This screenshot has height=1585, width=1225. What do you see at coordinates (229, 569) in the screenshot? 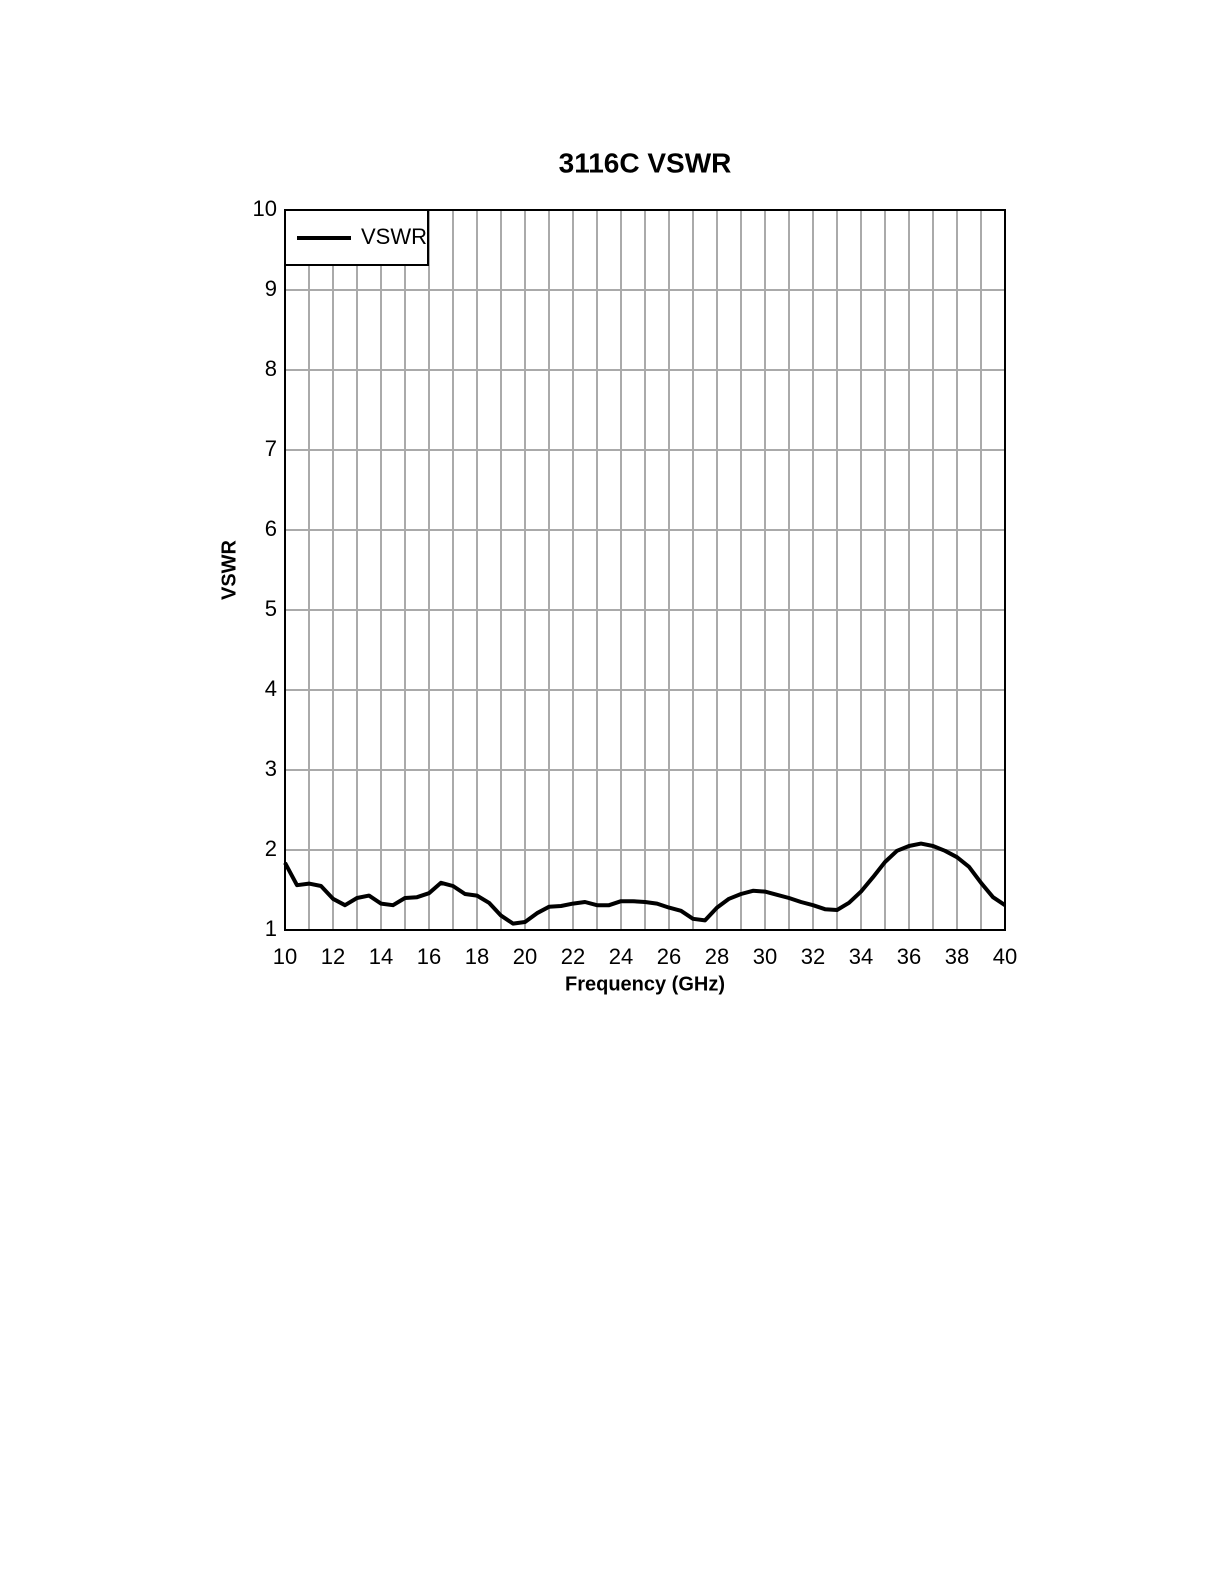
I see `y-axis-label: VSWR` at bounding box center [229, 569].